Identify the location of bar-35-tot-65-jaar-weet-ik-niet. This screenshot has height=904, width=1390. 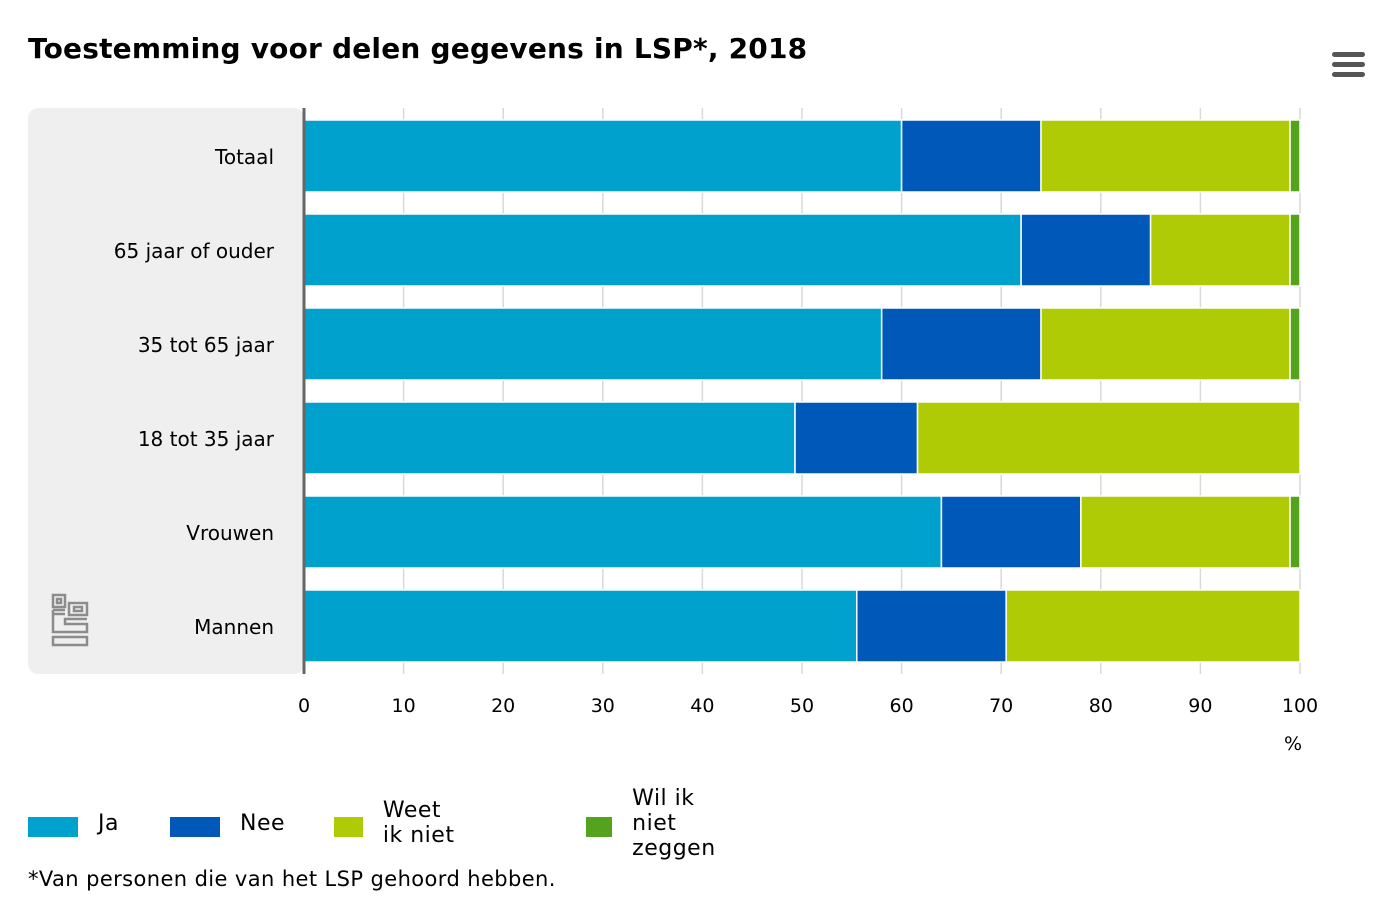
(1165, 344).